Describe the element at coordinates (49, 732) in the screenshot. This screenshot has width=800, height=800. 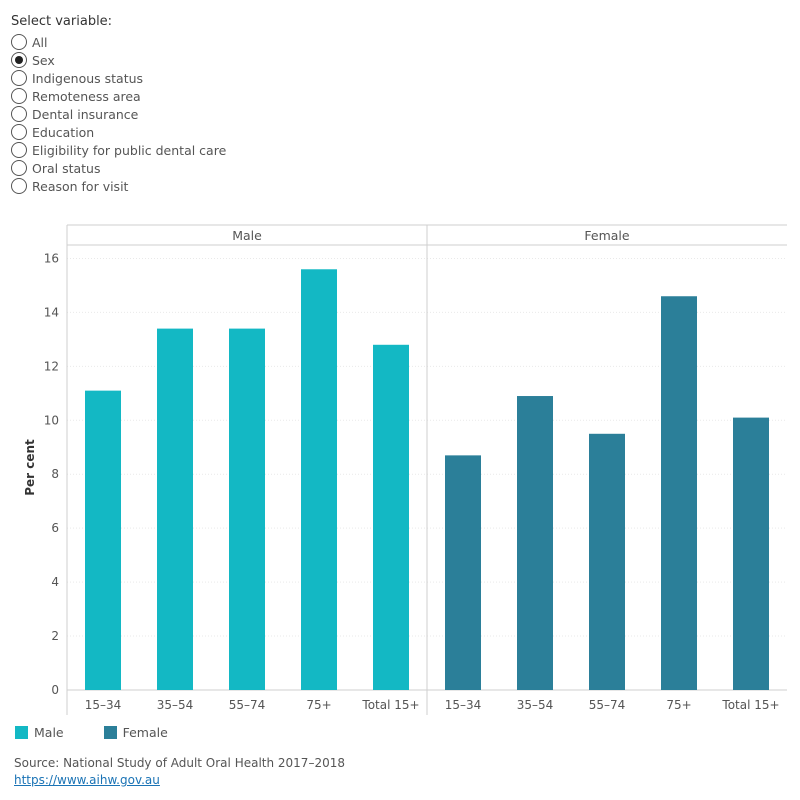
I see `legend-label-male: Male` at that location.